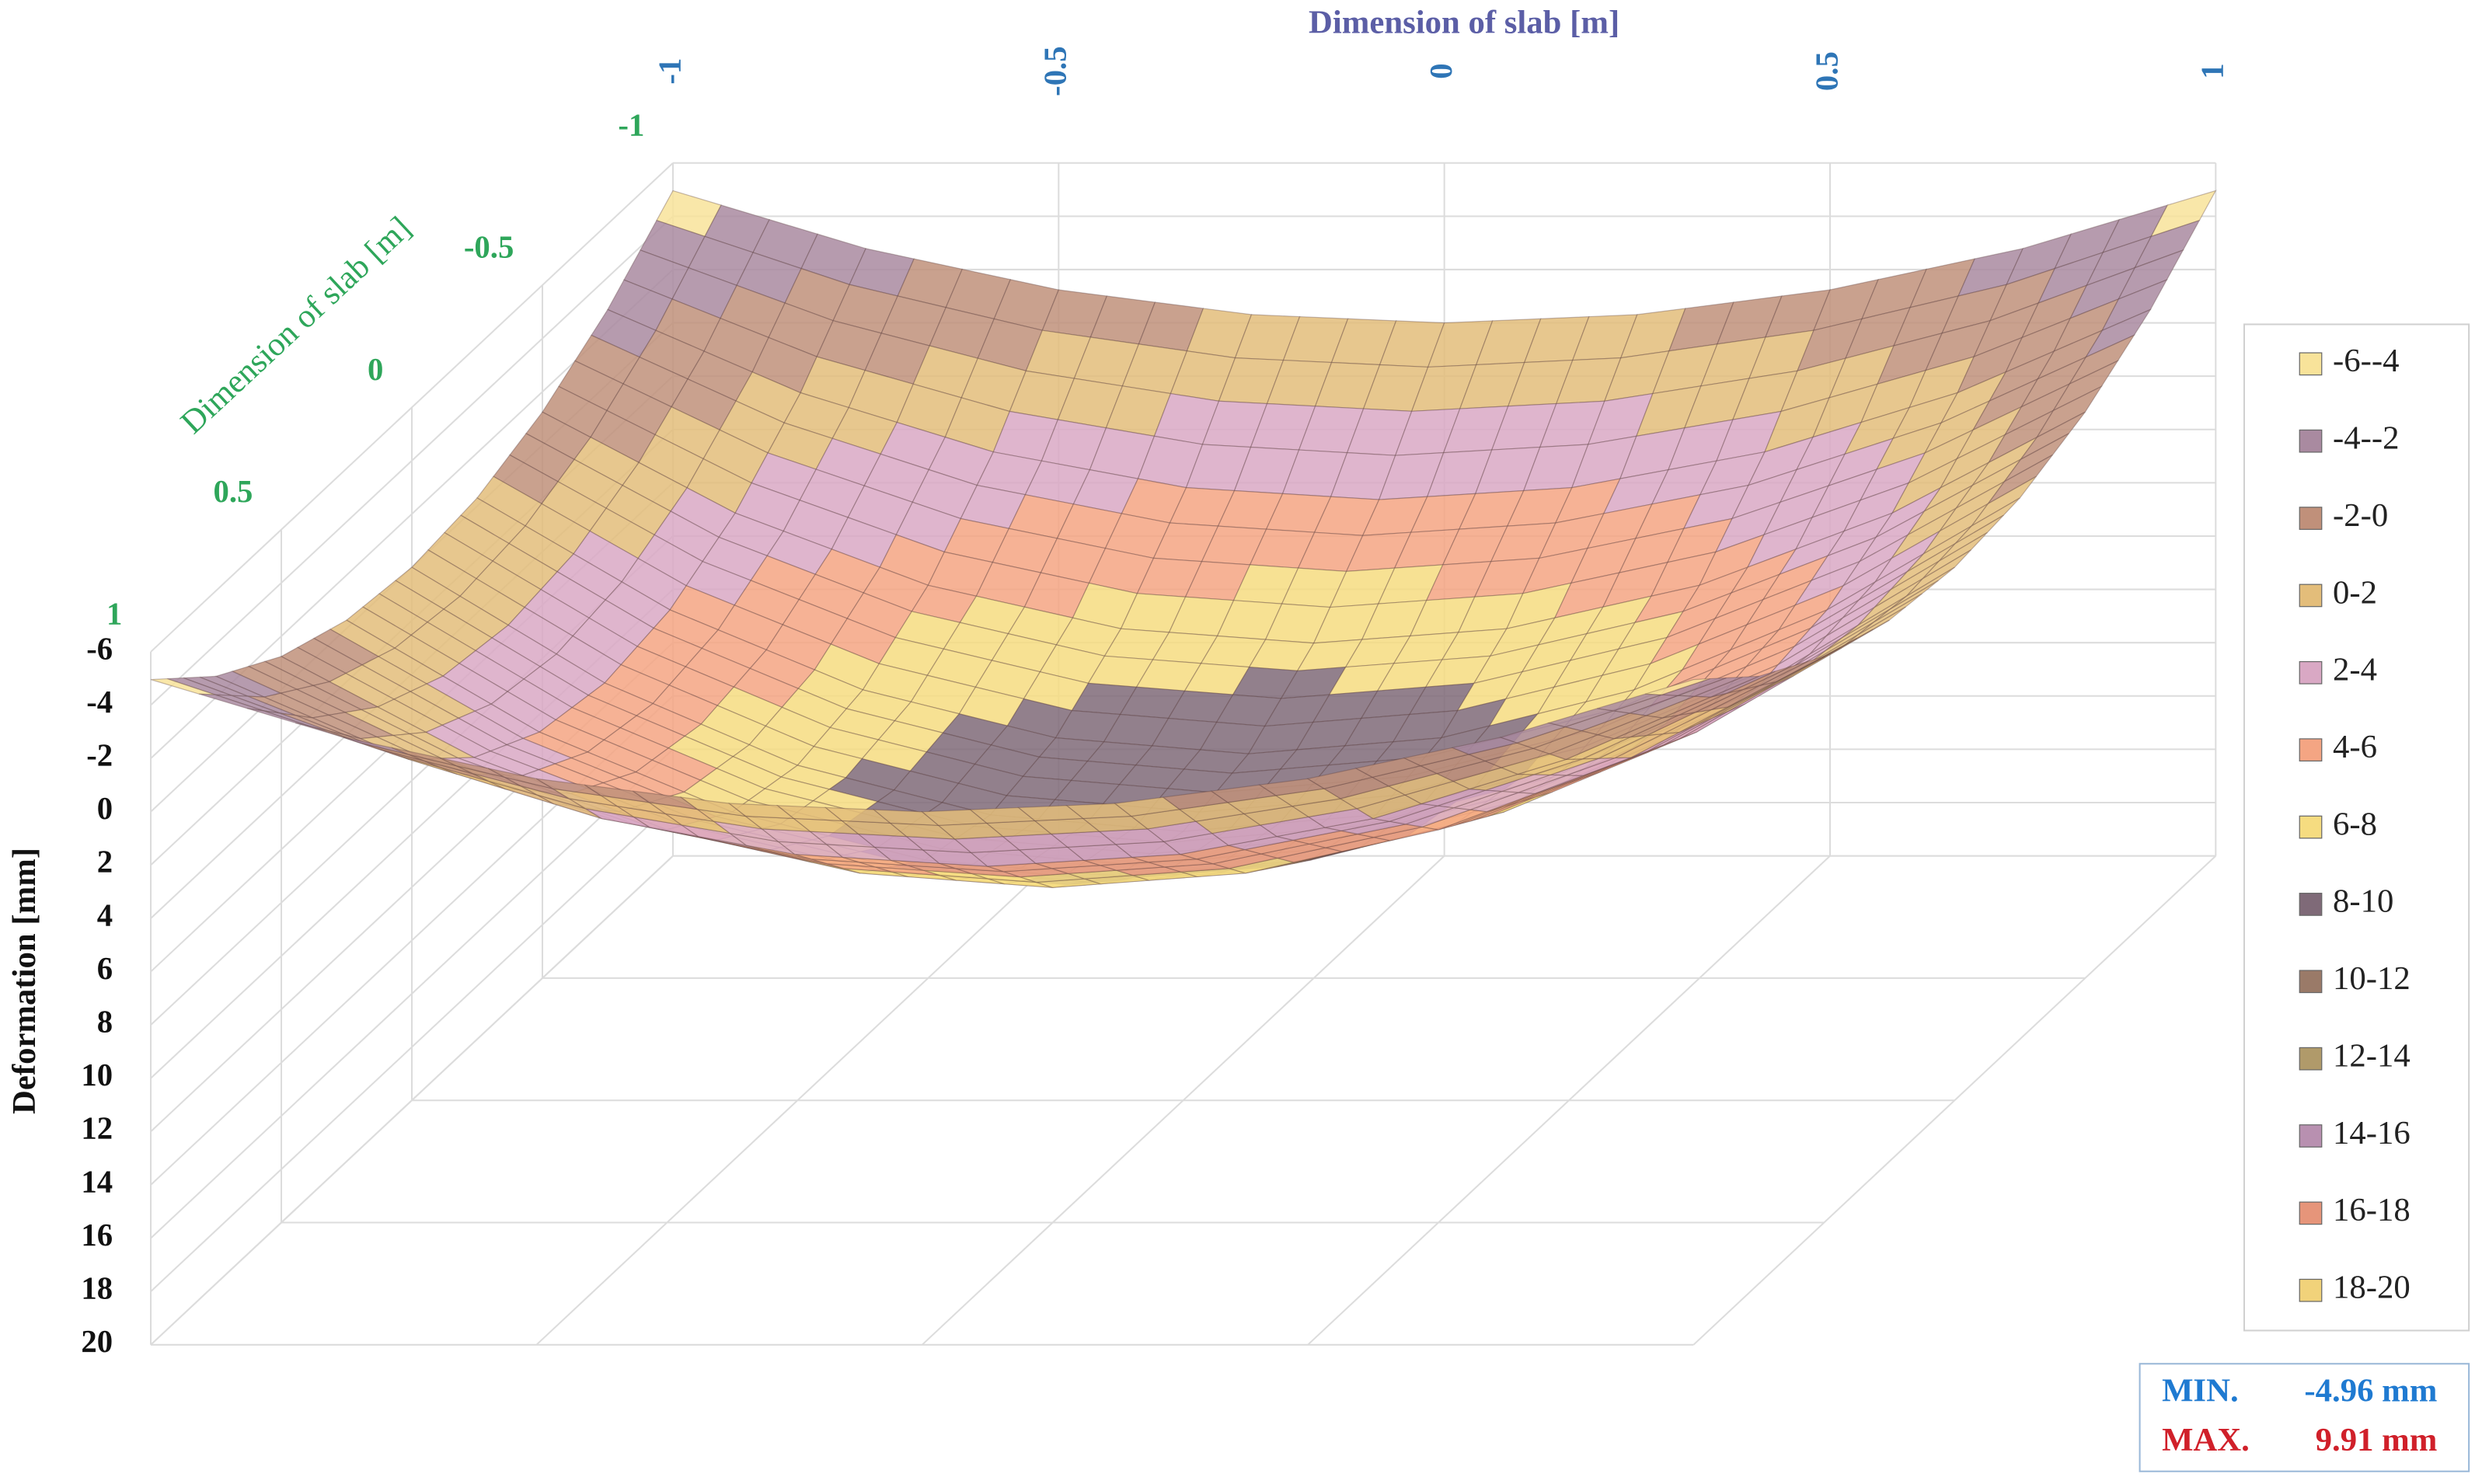 The image size is (2482, 1484). What do you see at coordinates (1442, 70) in the screenshot?
I see `x-tick-label: 0` at bounding box center [1442, 70].